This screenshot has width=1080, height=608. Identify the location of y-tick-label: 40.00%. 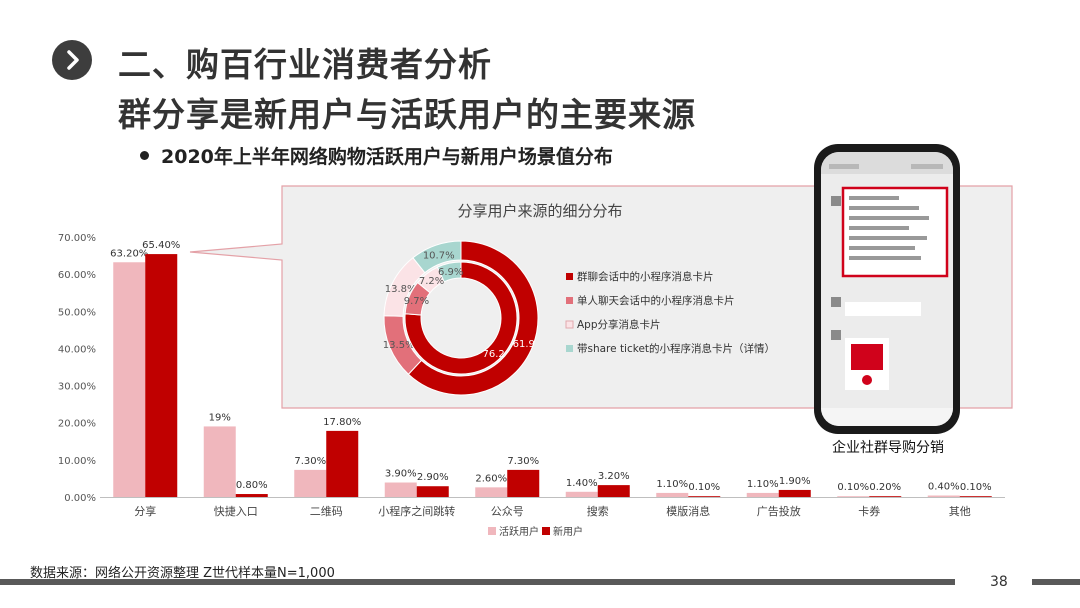
(77, 349).